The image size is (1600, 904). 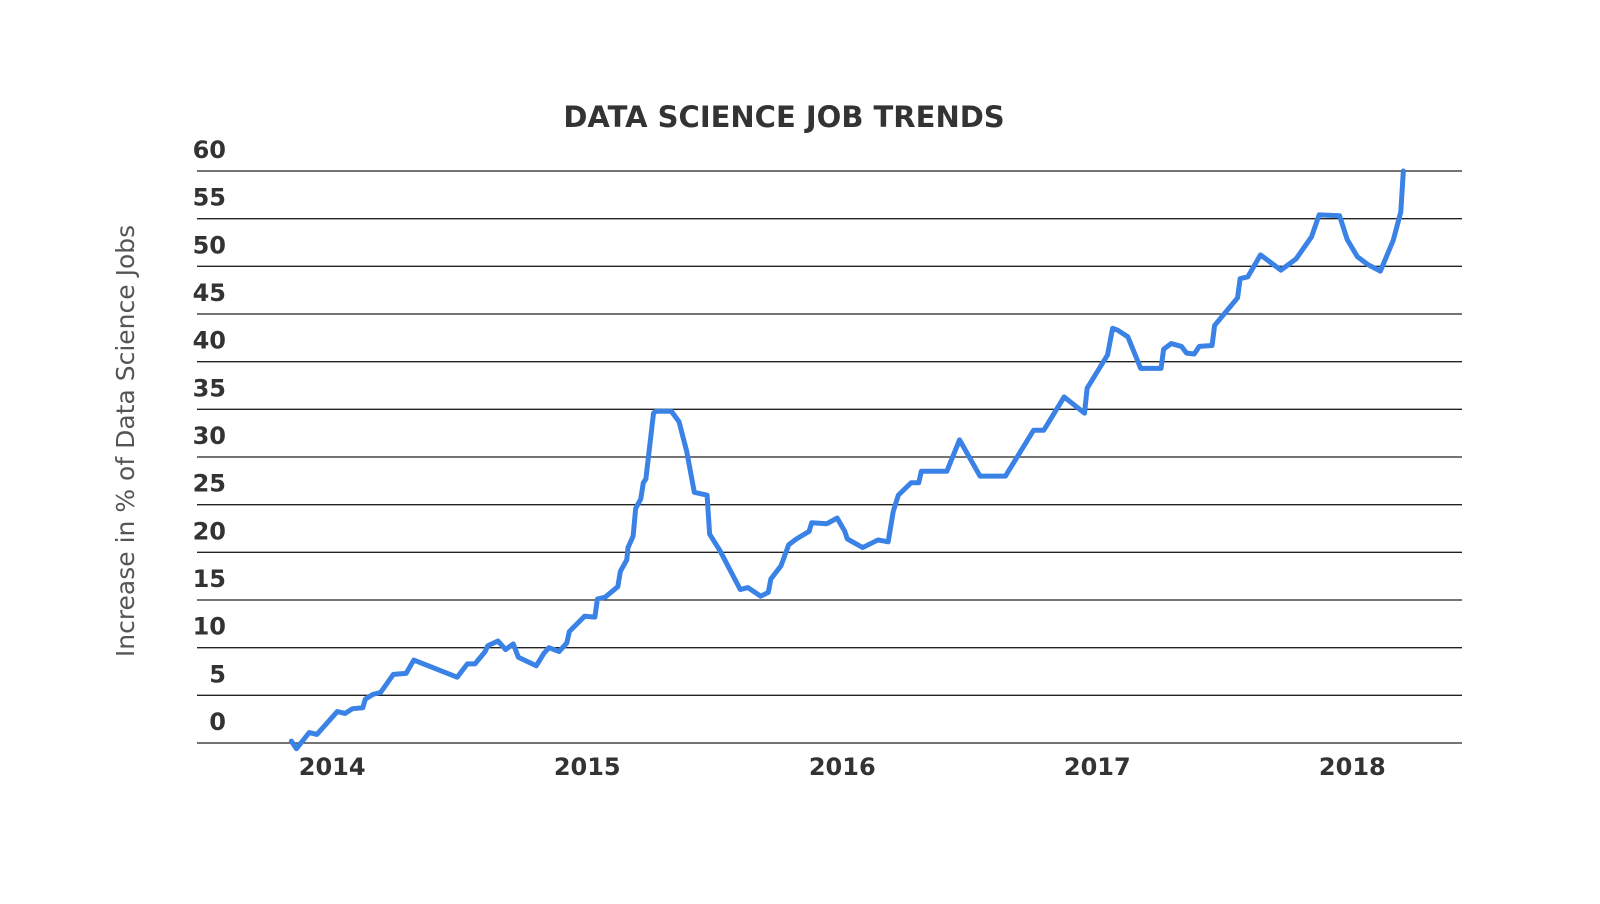 I want to click on x-tick-label: 2014, so click(x=332, y=767).